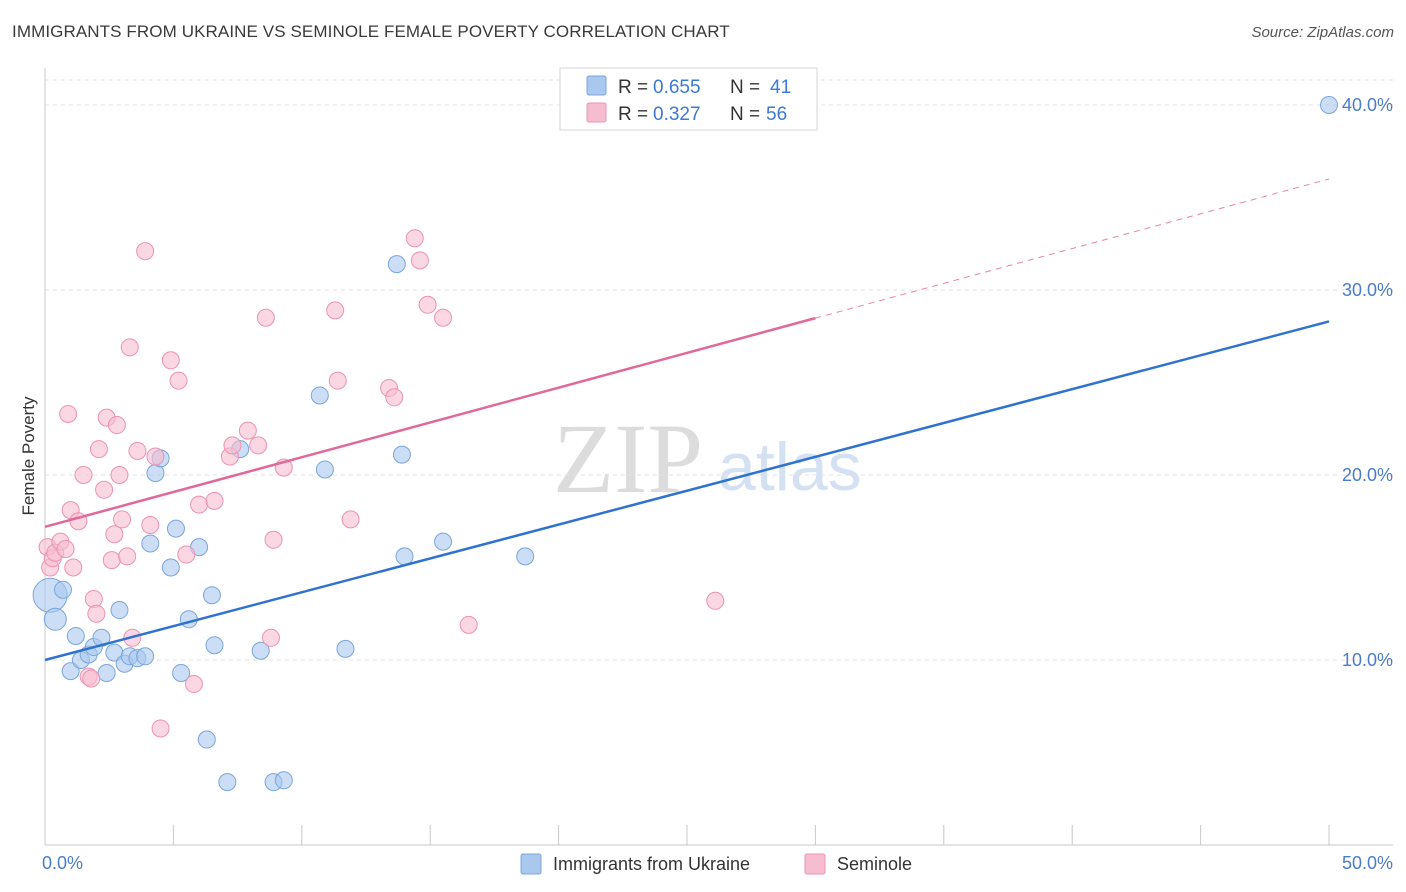  Describe the element at coordinates (430, 422) in the screenshot. I see `trend-line-seminole` at that location.